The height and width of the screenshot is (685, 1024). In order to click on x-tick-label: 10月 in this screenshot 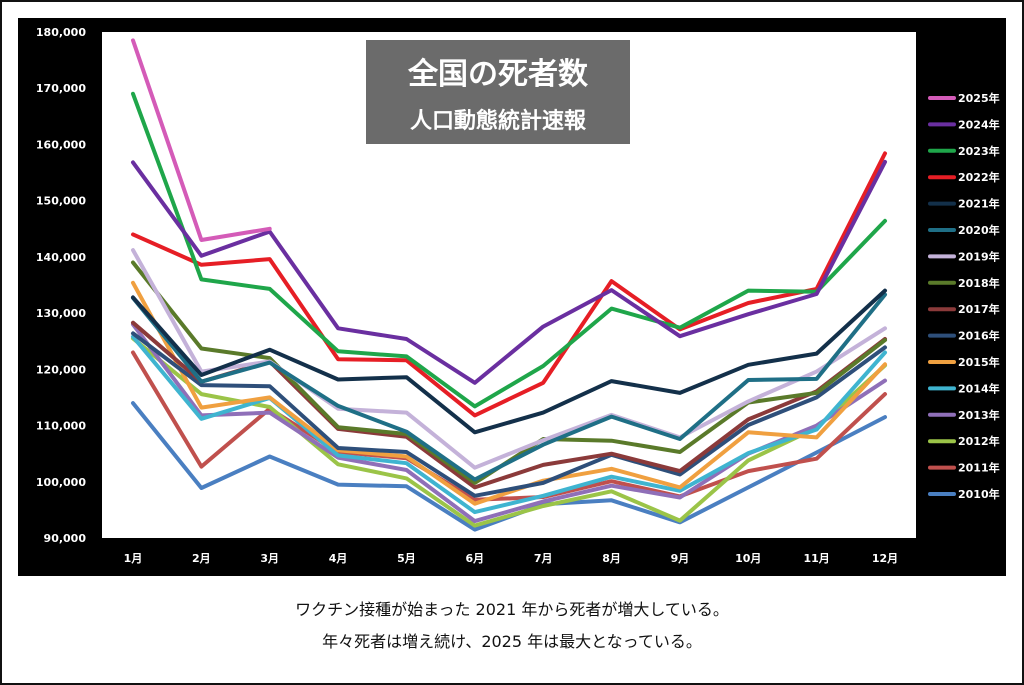, I will do `click(748, 558)`.